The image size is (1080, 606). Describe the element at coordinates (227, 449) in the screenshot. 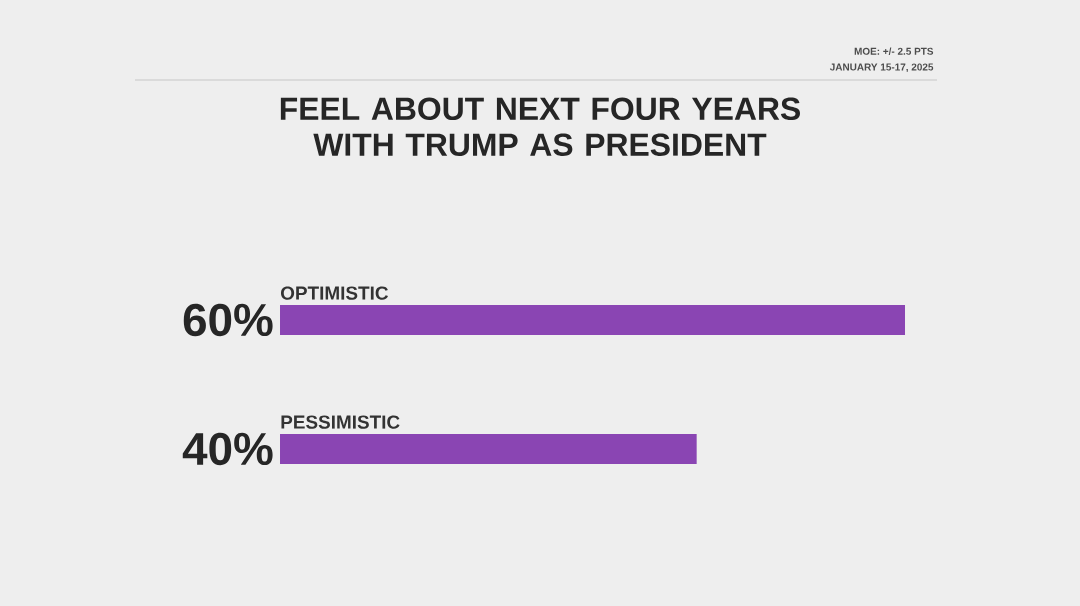

I see `data-label: 40%` at that location.